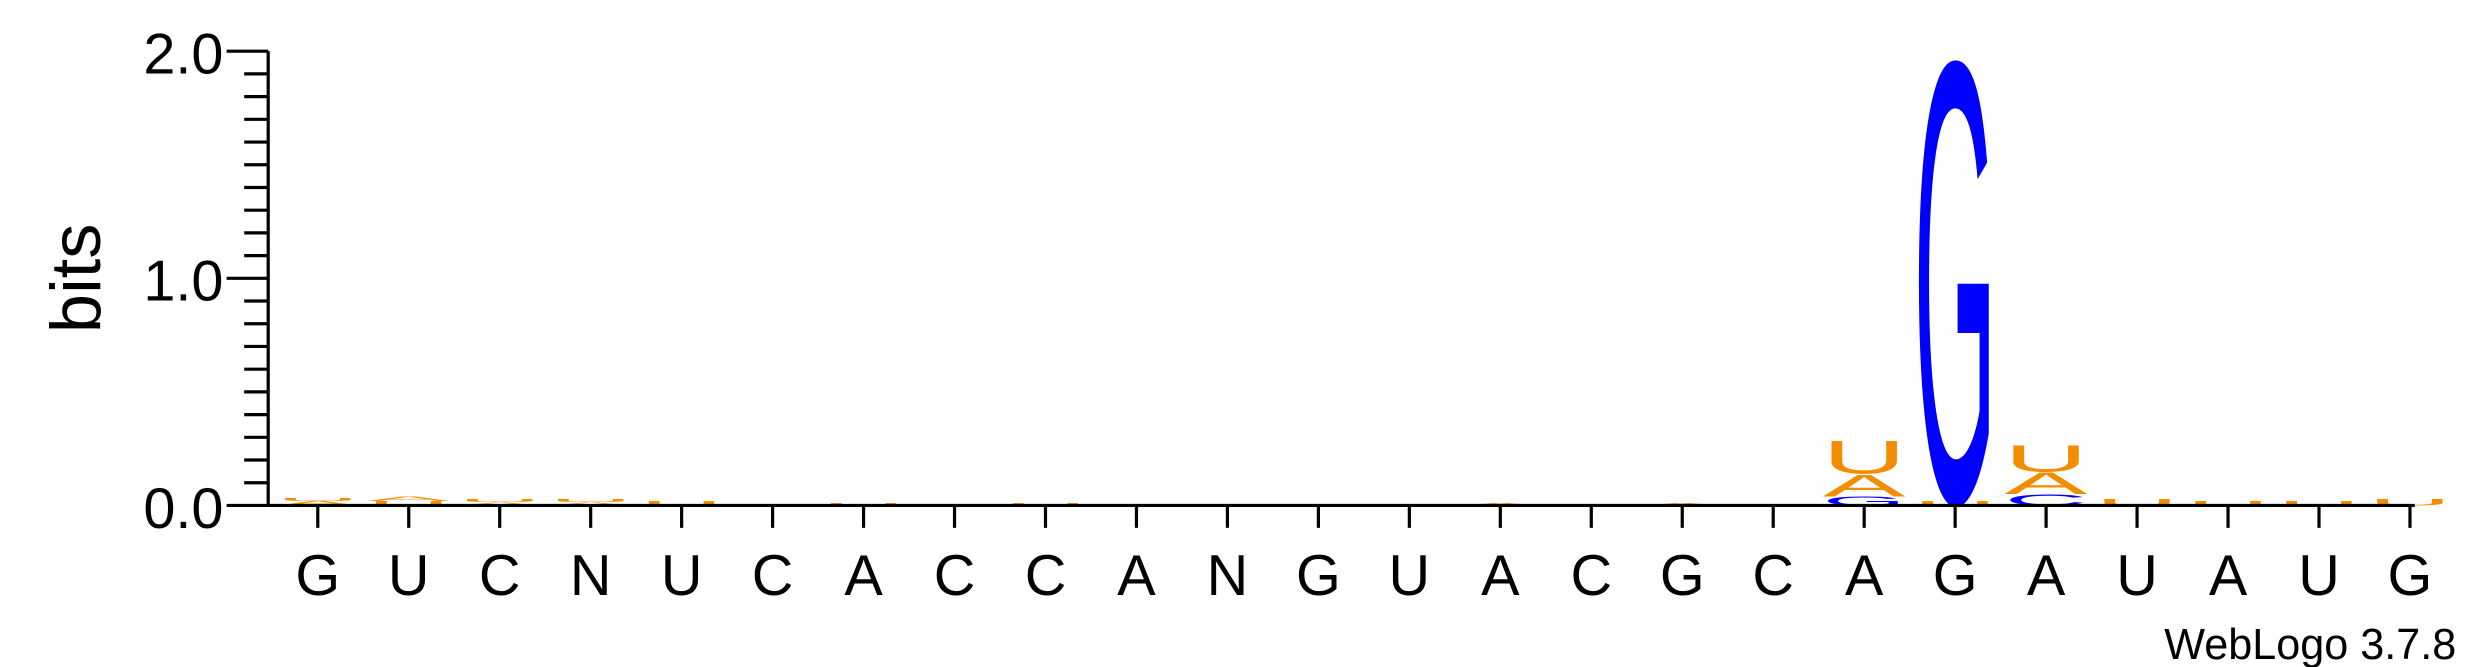 The image size is (2475, 667). Describe the element at coordinates (247, 278) in the screenshot. I see `y-ticks` at that location.